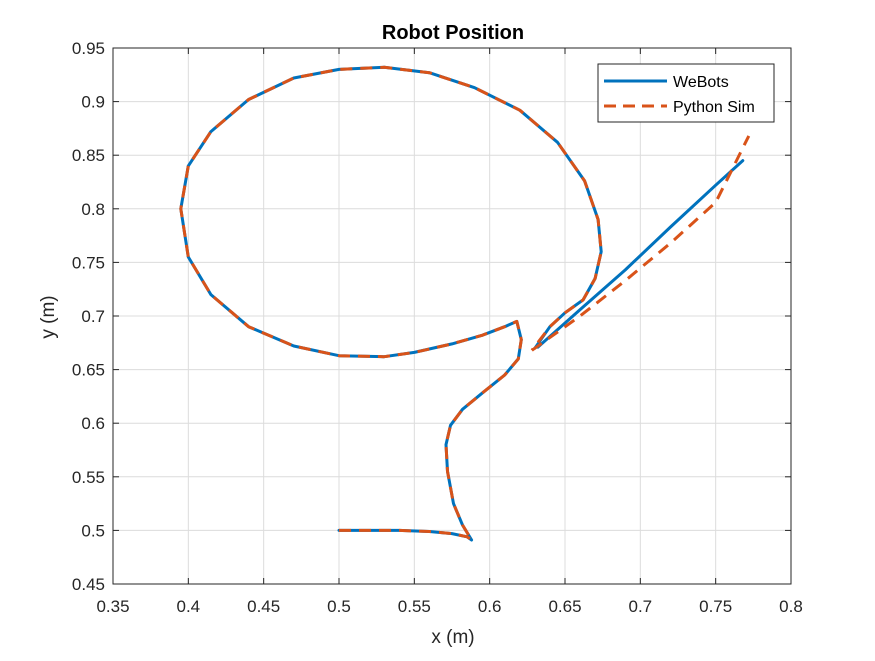 This screenshot has height=661, width=875. Describe the element at coordinates (189, 606) in the screenshot. I see `x-tick-label: 0.4` at that location.